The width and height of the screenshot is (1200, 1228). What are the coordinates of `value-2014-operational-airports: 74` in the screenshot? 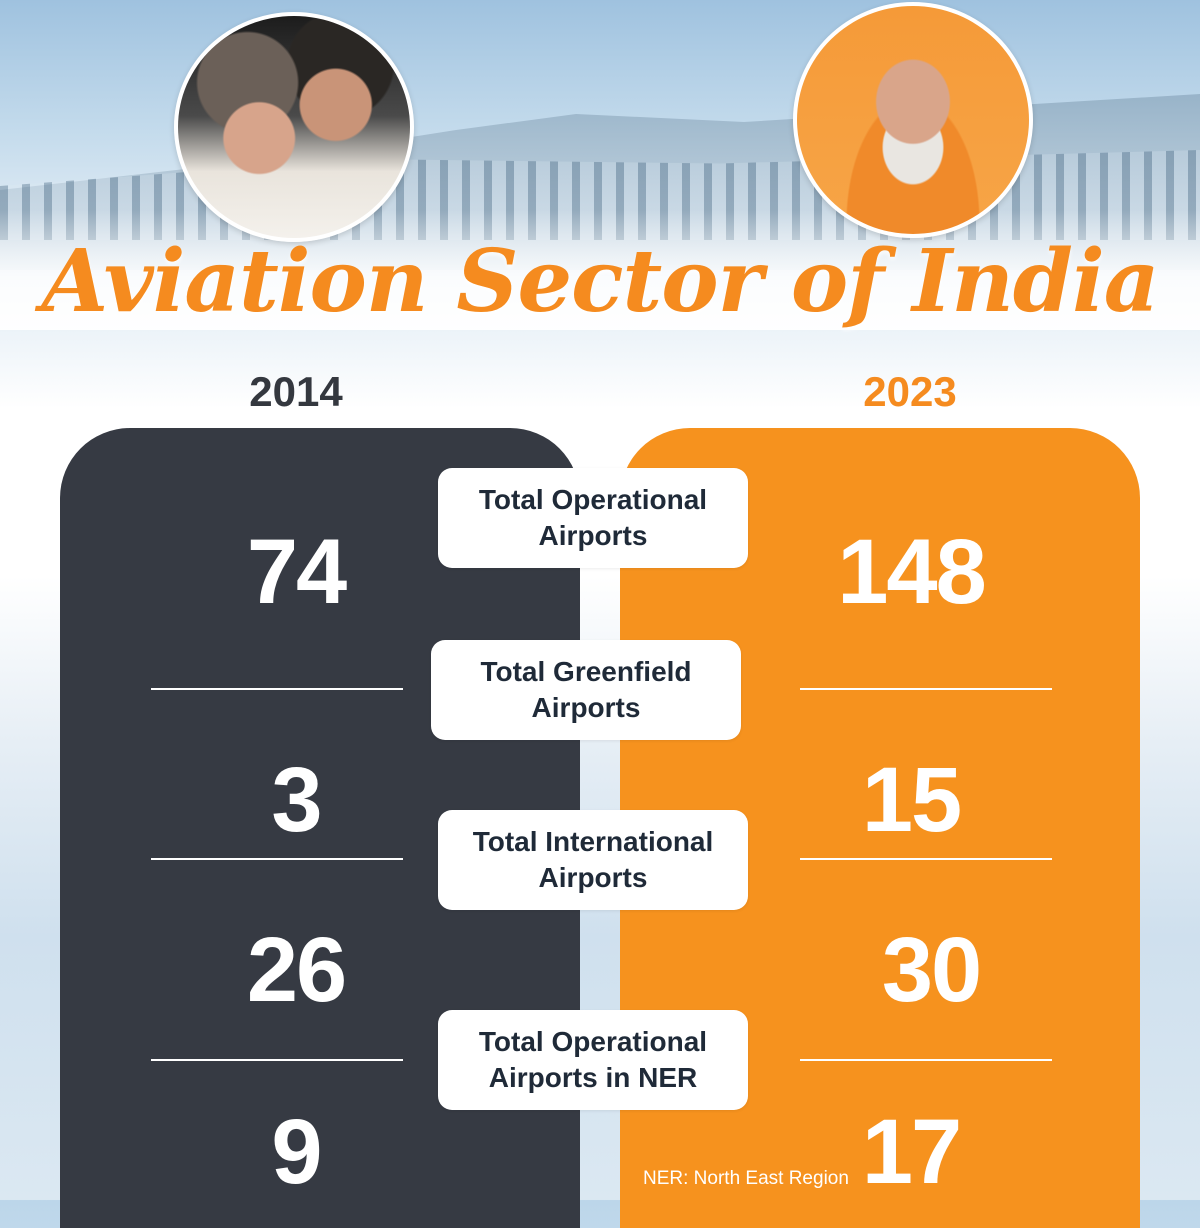 It's located at (296, 572).